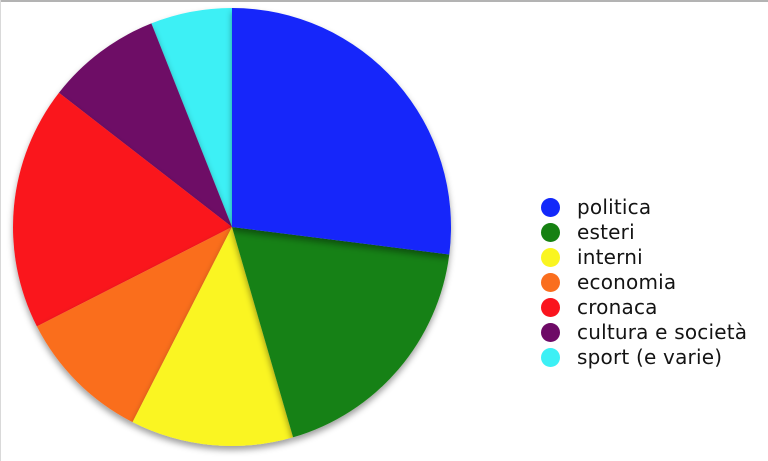  Describe the element at coordinates (644, 257) in the screenshot. I see `legend-item: interni` at that location.